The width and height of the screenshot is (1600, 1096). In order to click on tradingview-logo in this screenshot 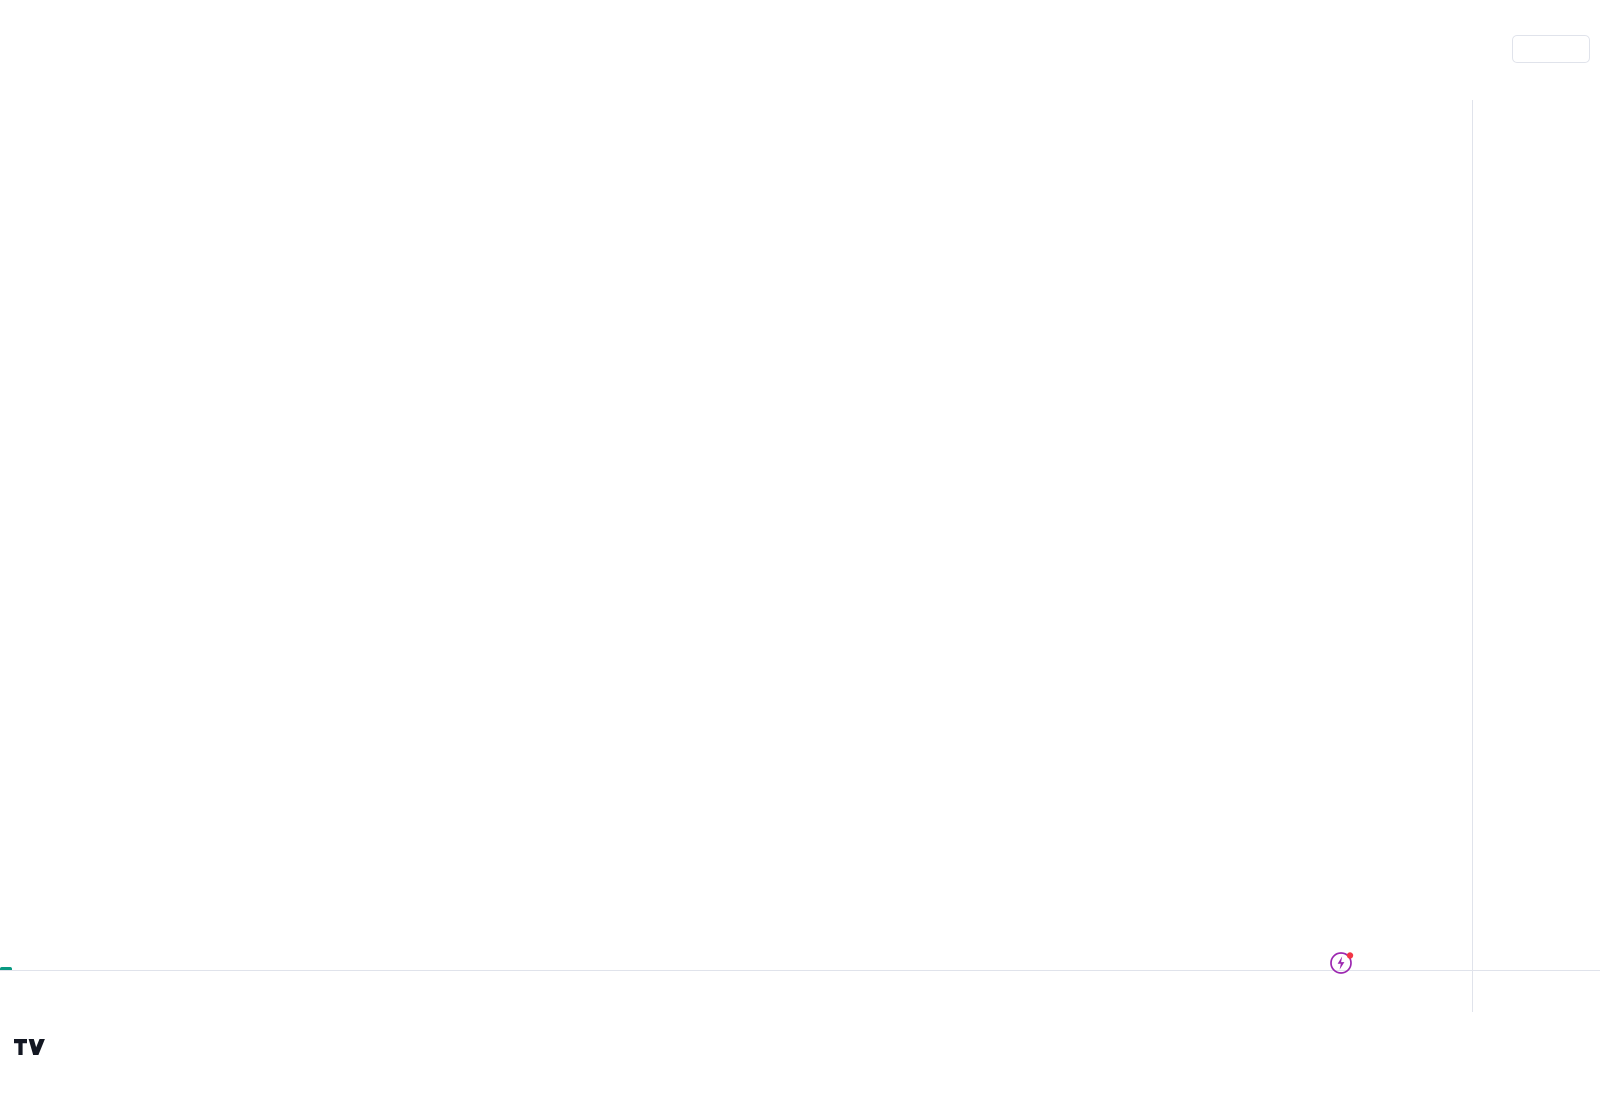, I will do `click(36, 1047)`.